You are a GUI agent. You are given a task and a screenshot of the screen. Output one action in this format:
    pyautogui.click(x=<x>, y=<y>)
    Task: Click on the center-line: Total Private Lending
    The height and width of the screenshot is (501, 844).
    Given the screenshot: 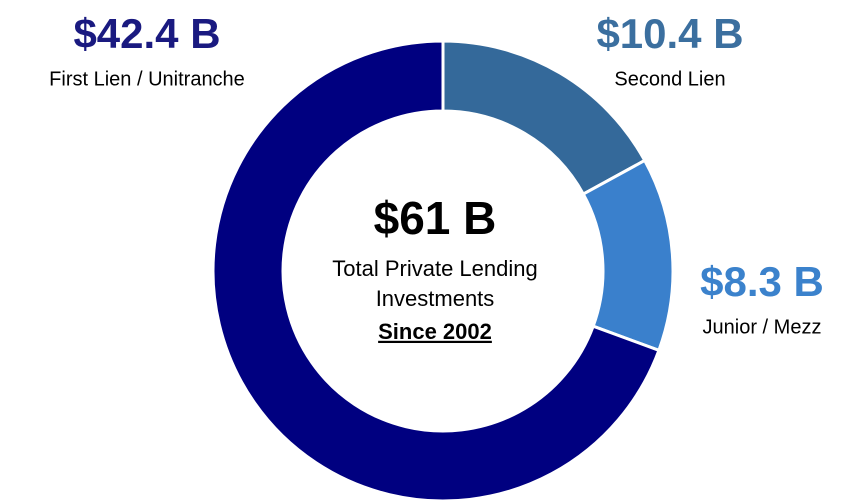 What is the action you would take?
    pyautogui.click(x=434, y=268)
    